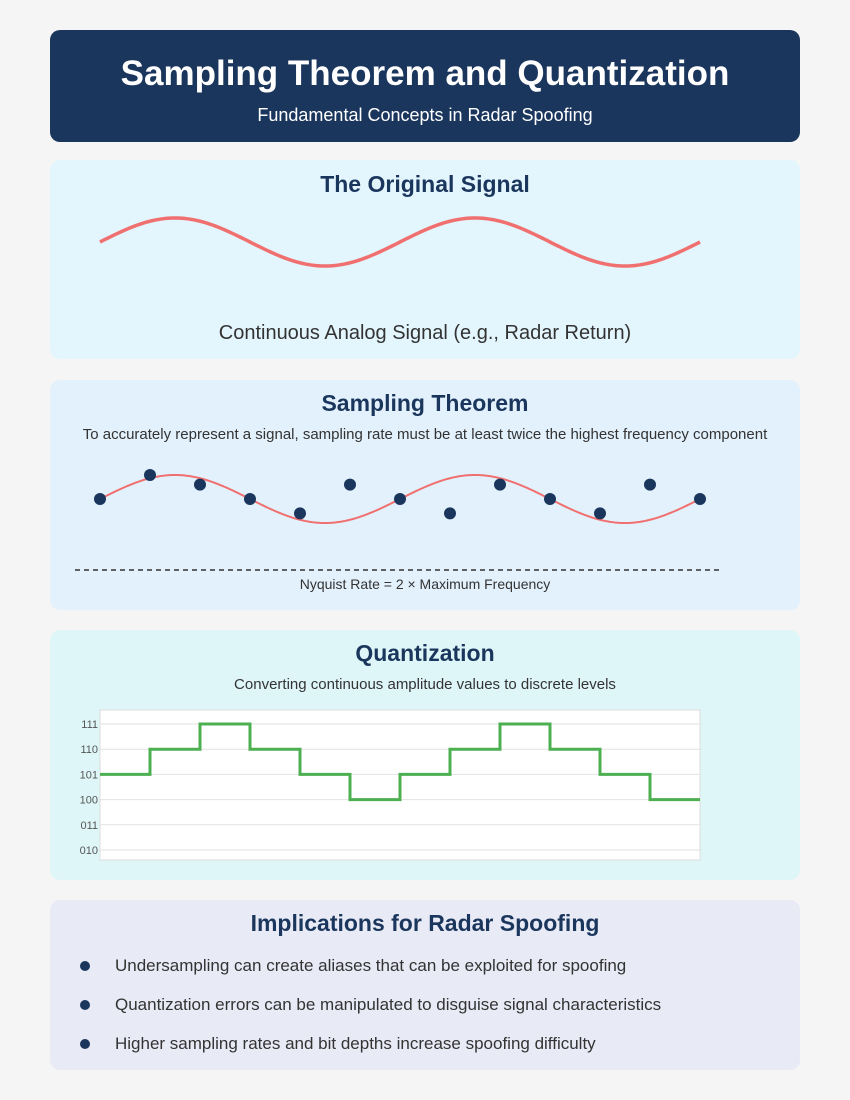  What do you see at coordinates (89, 788) in the screenshot?
I see `quantization-level-labels: 111 110 101 100 011 010` at bounding box center [89, 788].